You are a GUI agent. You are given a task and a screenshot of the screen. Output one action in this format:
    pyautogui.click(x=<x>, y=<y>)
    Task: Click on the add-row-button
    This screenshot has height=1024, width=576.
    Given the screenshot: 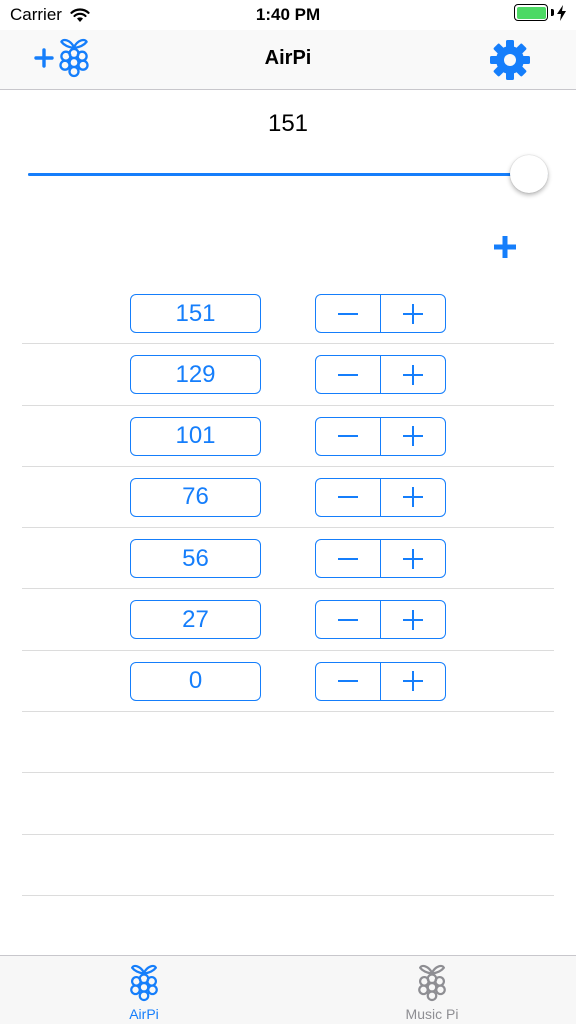 What is the action you would take?
    pyautogui.click(x=505, y=247)
    